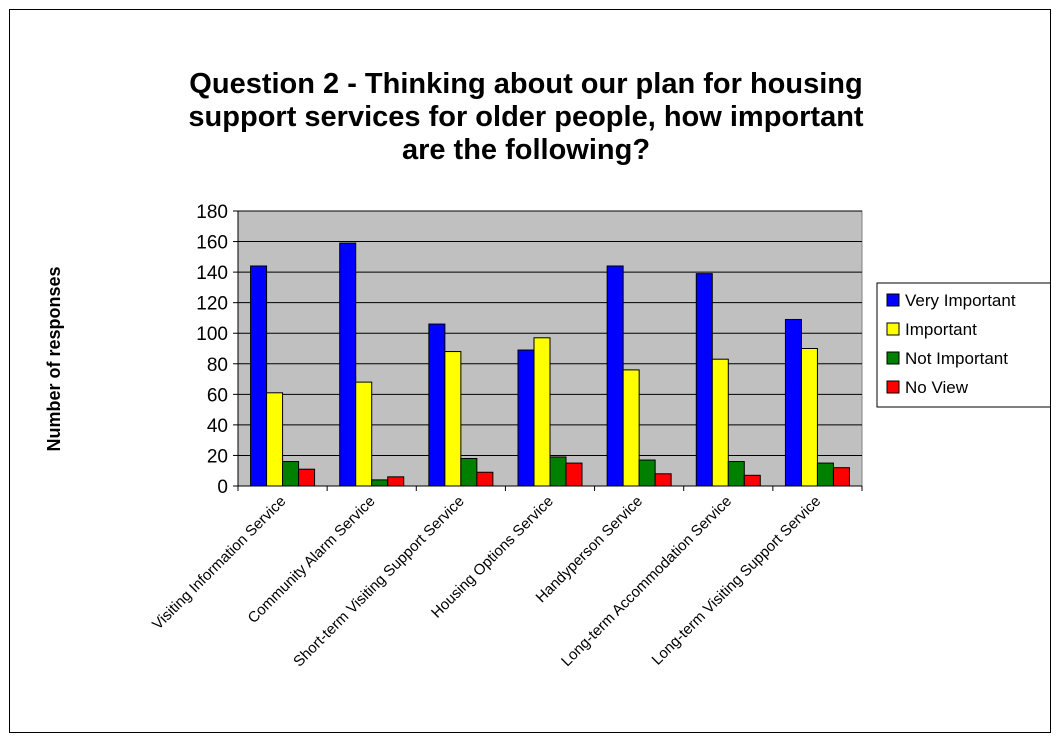  I want to click on title-line-3: are the following?, so click(526, 150).